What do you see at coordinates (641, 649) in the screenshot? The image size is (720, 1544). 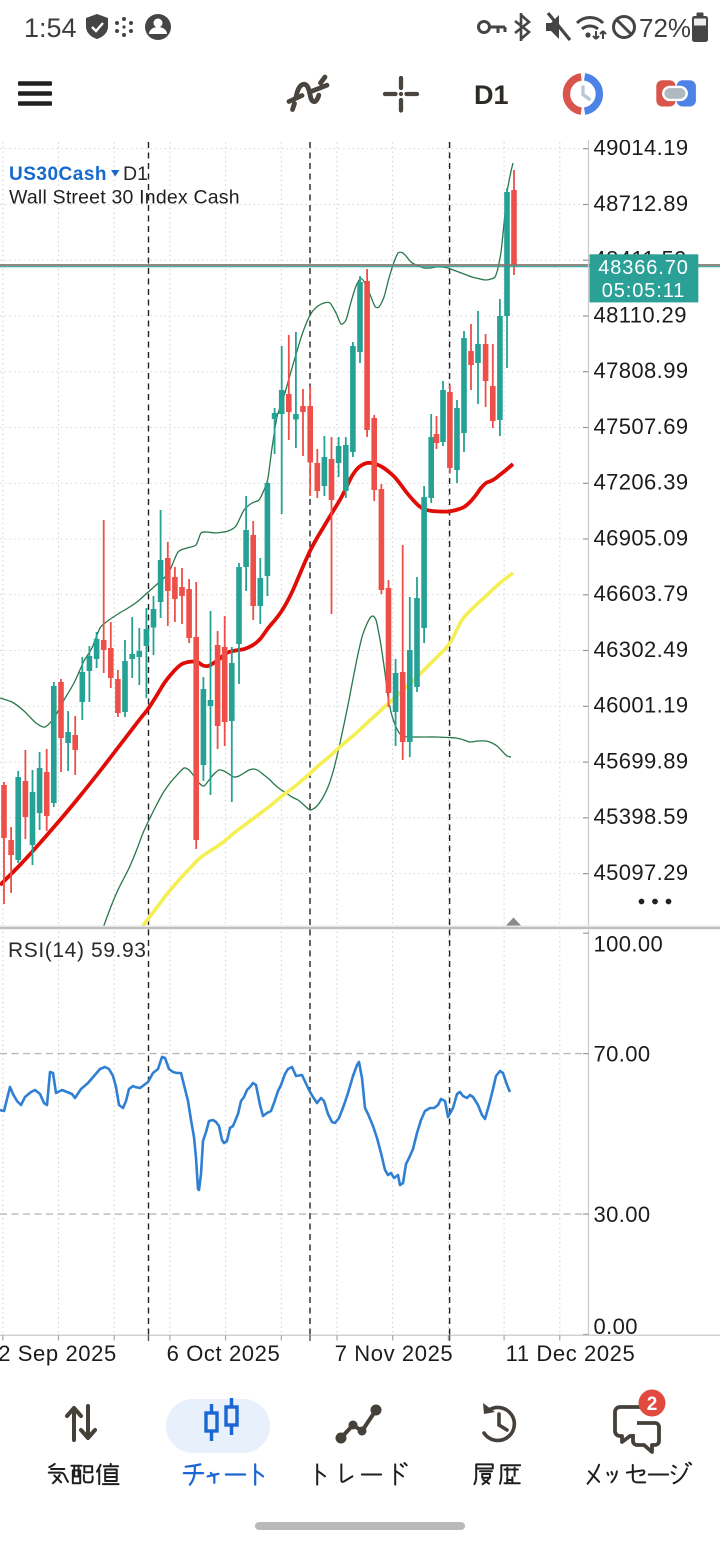 I see `svg-text: 46302.49` at bounding box center [641, 649].